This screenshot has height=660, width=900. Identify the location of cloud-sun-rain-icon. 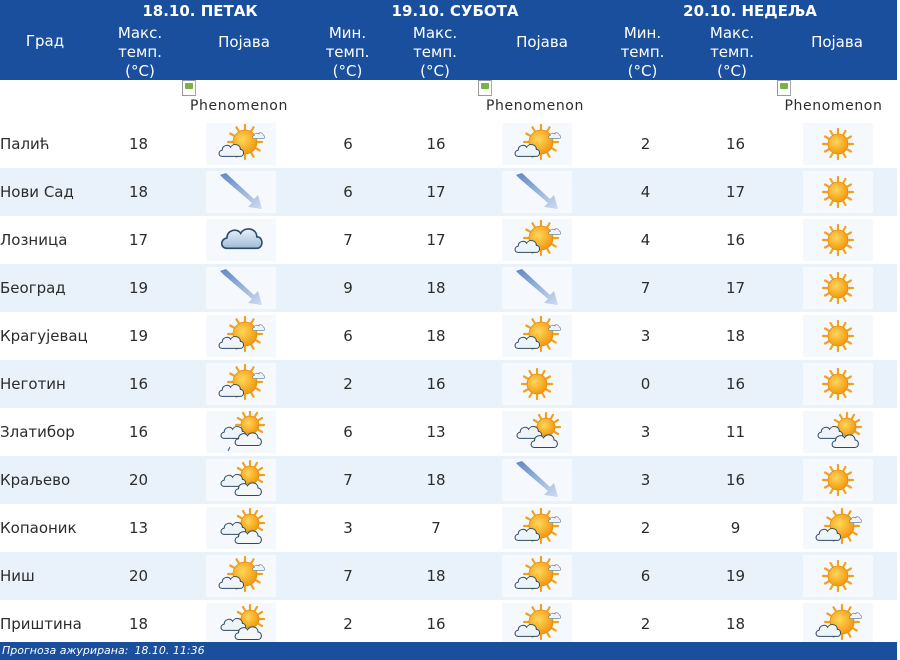
(241, 432).